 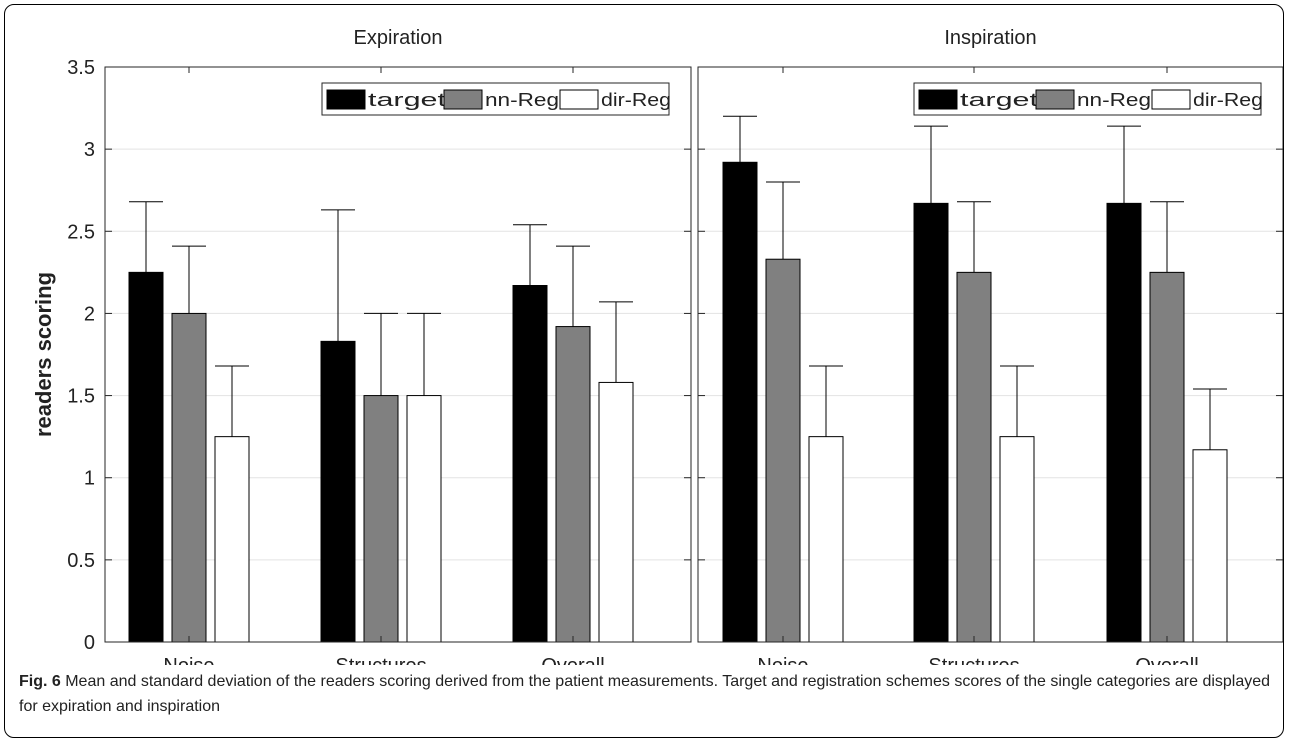 What do you see at coordinates (398, 38) in the screenshot?
I see `chart-title: Expiration` at bounding box center [398, 38].